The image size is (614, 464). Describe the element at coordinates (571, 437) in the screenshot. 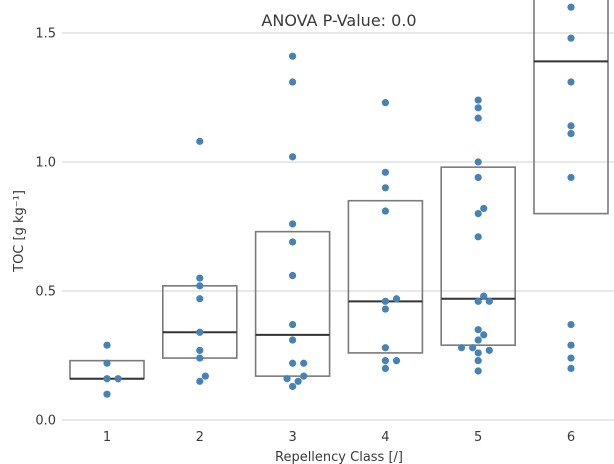

I see `x-tick-label: 6` at that location.